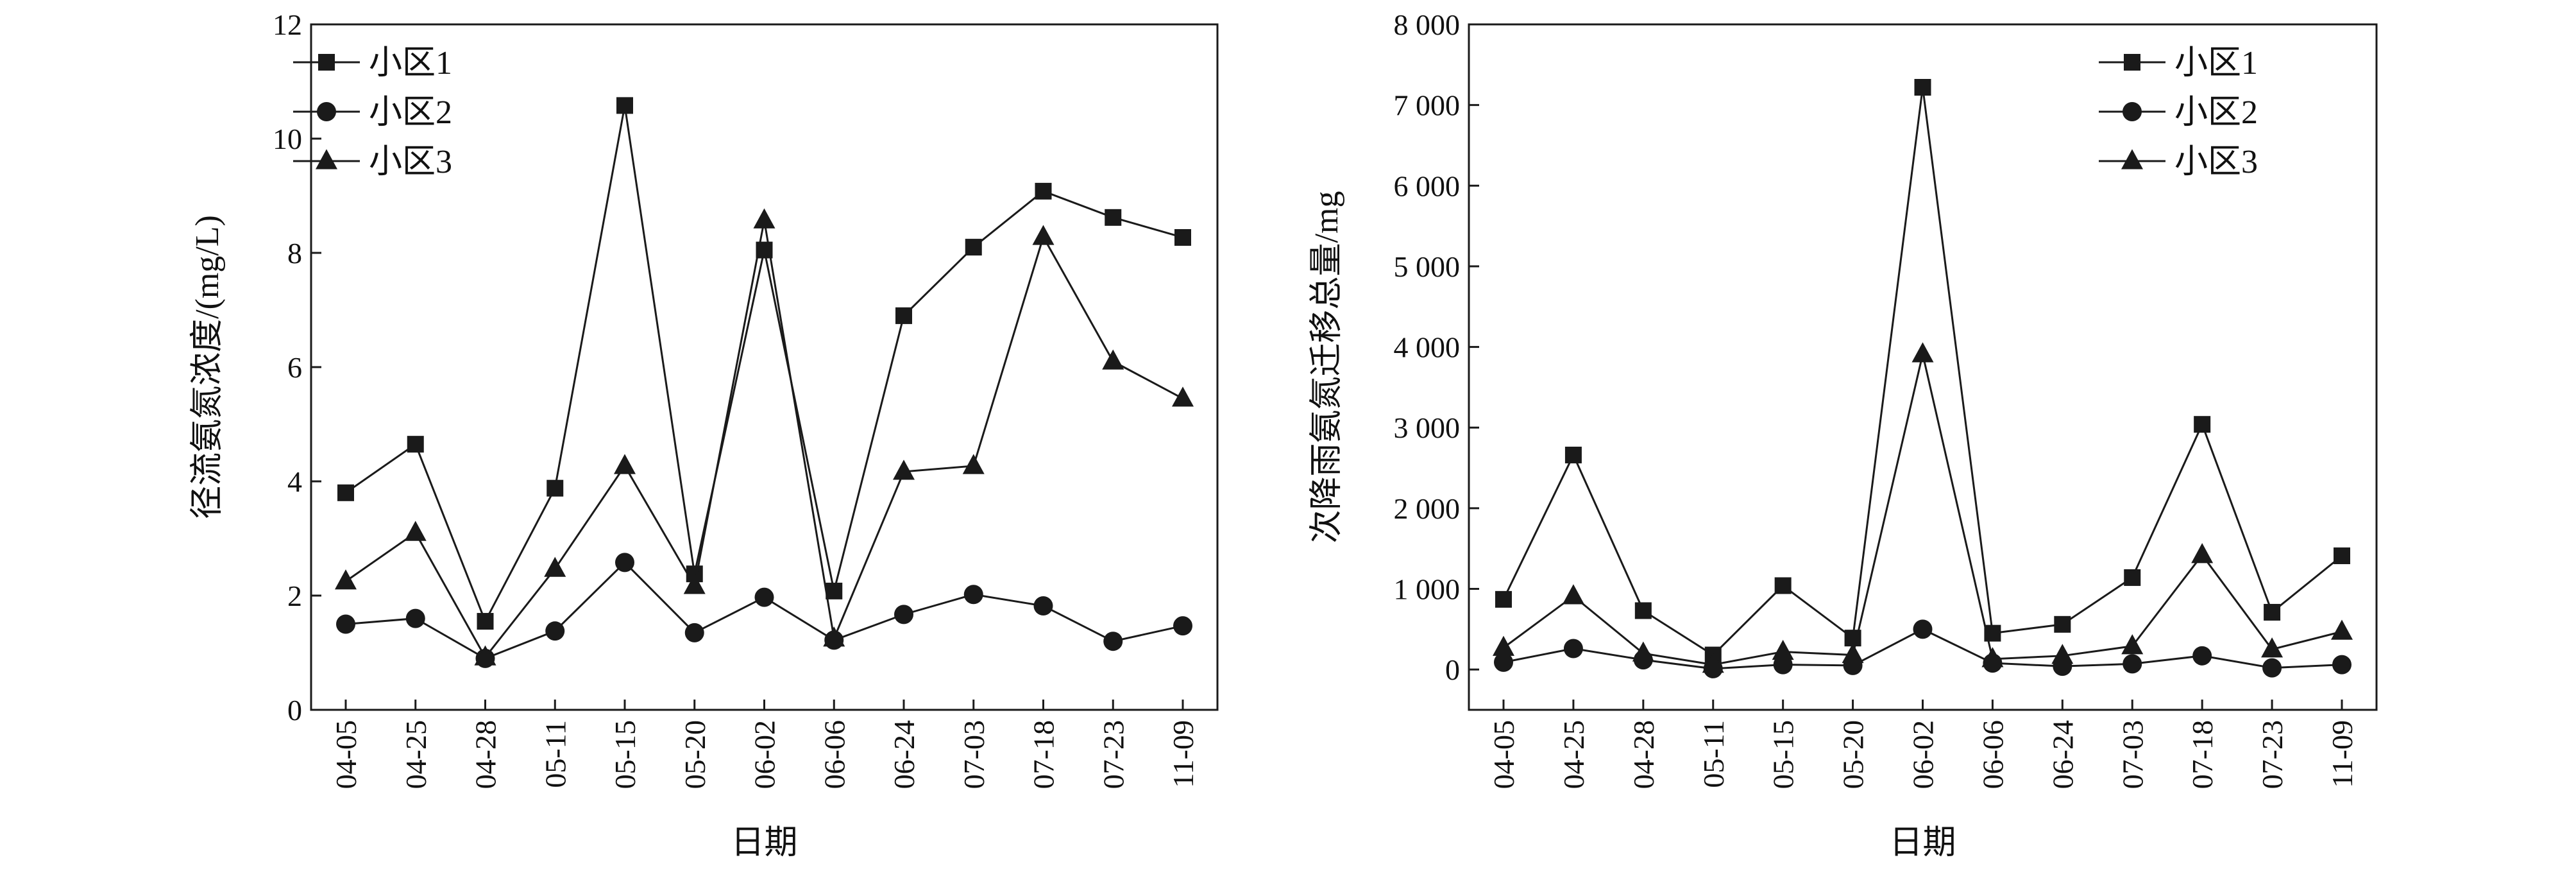 This screenshot has width=2576, height=869. What do you see at coordinates (1044, 755) in the screenshot?
I see `left-x-tick-label: 07-18` at bounding box center [1044, 755].